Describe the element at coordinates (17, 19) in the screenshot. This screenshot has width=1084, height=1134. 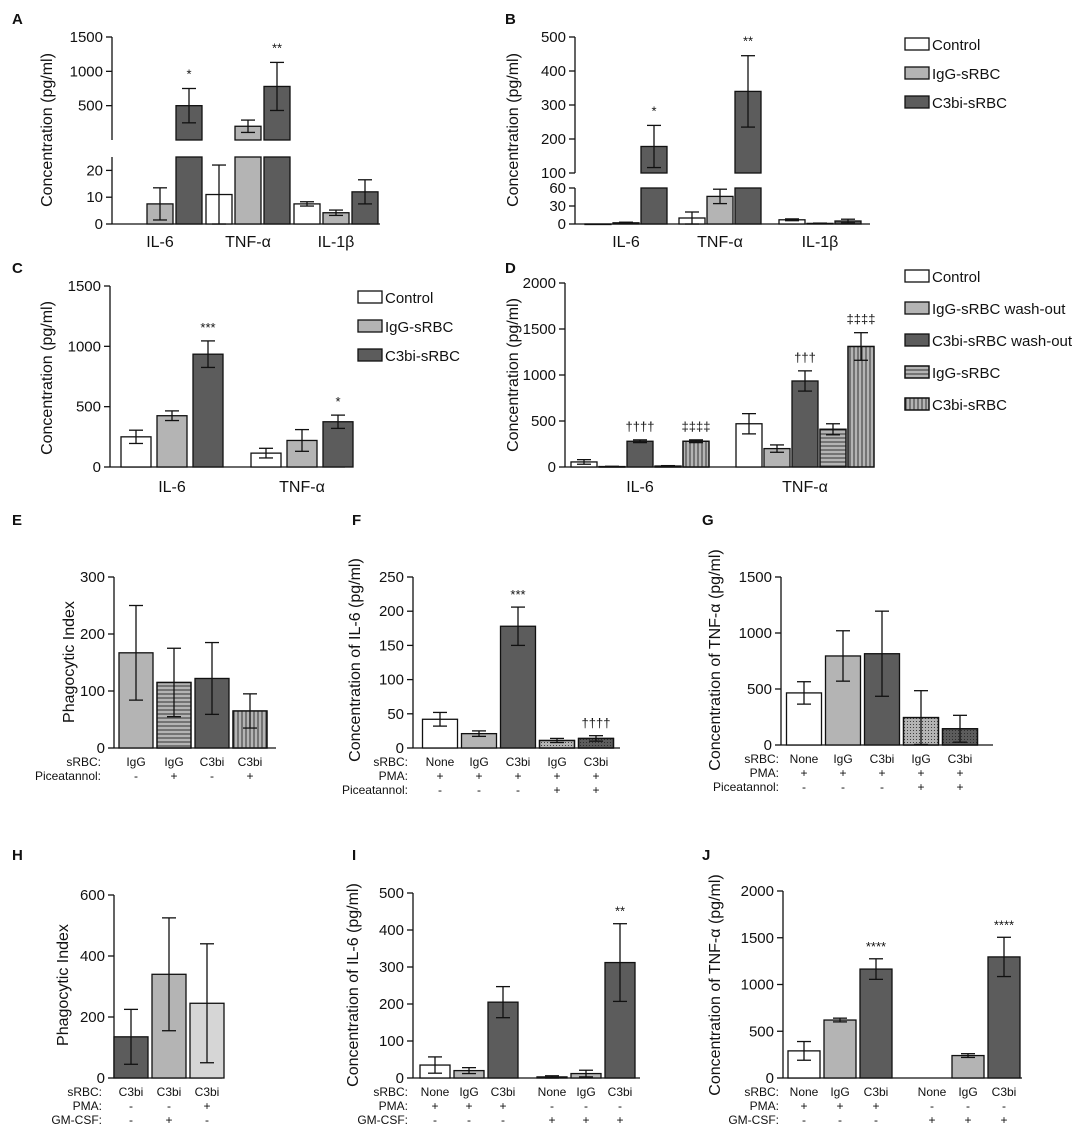
I see `panel-label-a: A` at that location.